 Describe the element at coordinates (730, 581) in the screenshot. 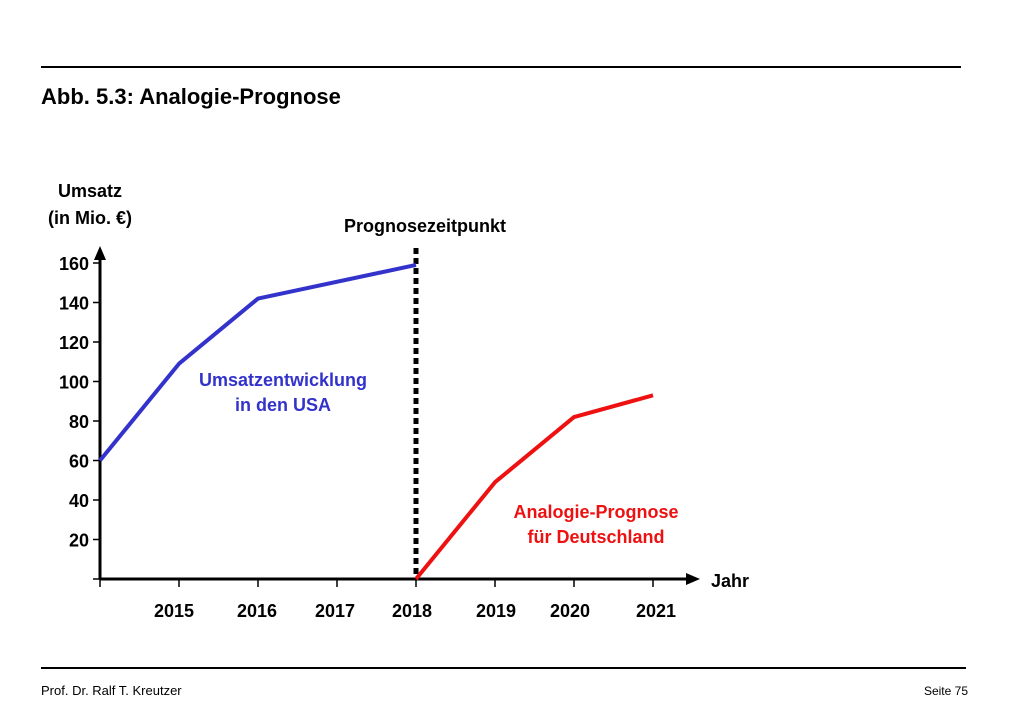

I see `x-axis-title: Jahr` at that location.